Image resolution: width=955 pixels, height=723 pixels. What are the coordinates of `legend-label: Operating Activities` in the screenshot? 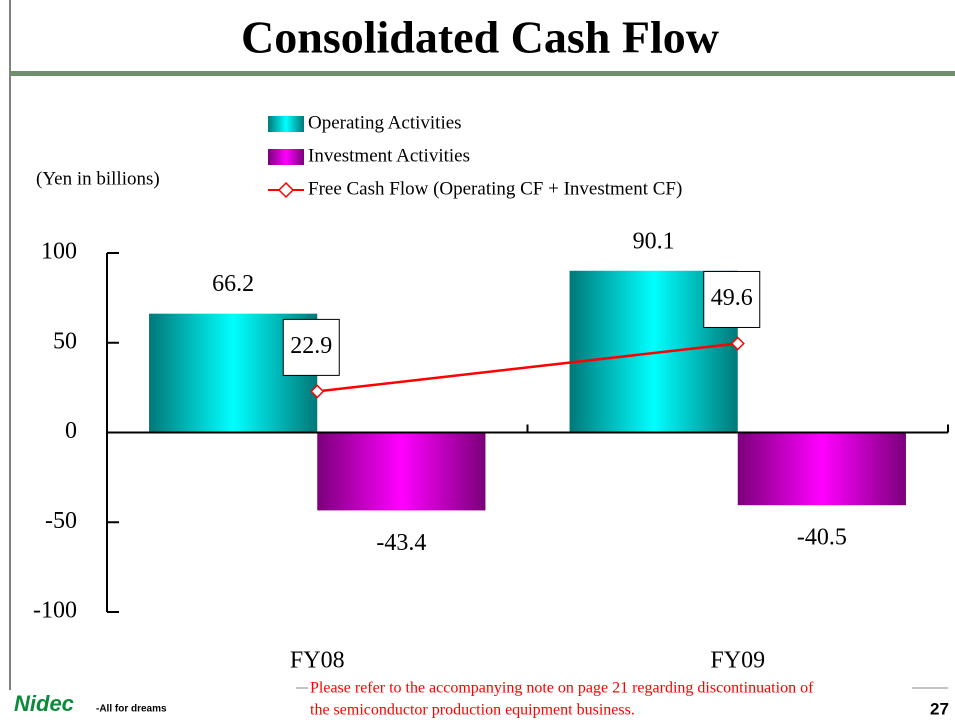 It's located at (385, 122).